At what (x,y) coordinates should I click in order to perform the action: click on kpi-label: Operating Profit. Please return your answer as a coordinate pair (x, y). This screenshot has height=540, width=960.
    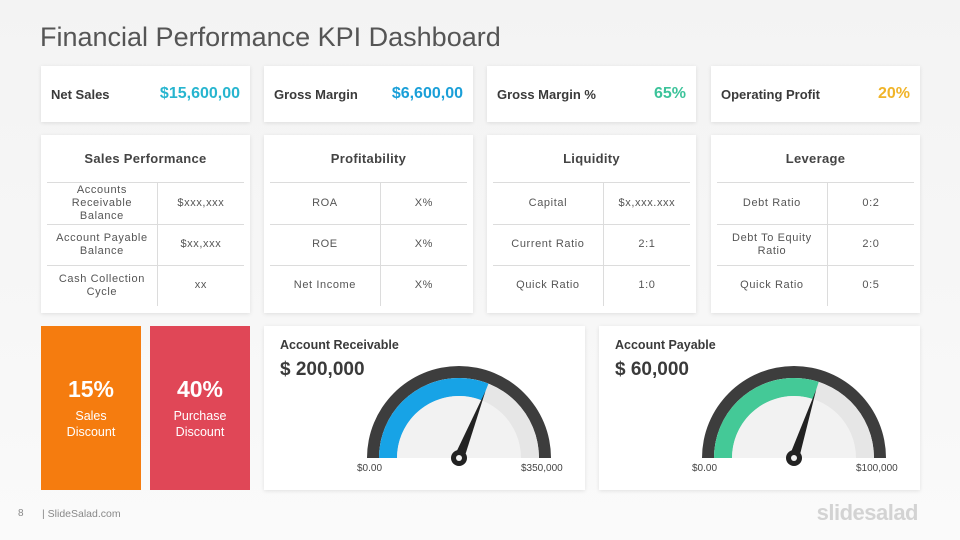
    Looking at the image, I should click on (770, 94).